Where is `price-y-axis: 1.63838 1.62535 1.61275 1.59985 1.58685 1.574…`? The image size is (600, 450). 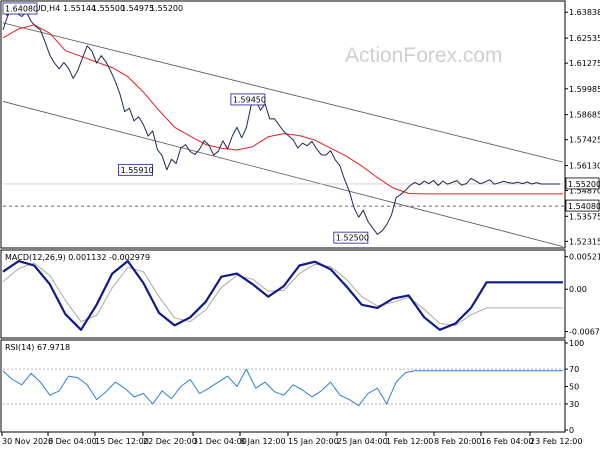
price-y-axis: 1.63838 1.62535 1.61275 1.59985 1.58685 1.574… is located at coordinates (582, 127).